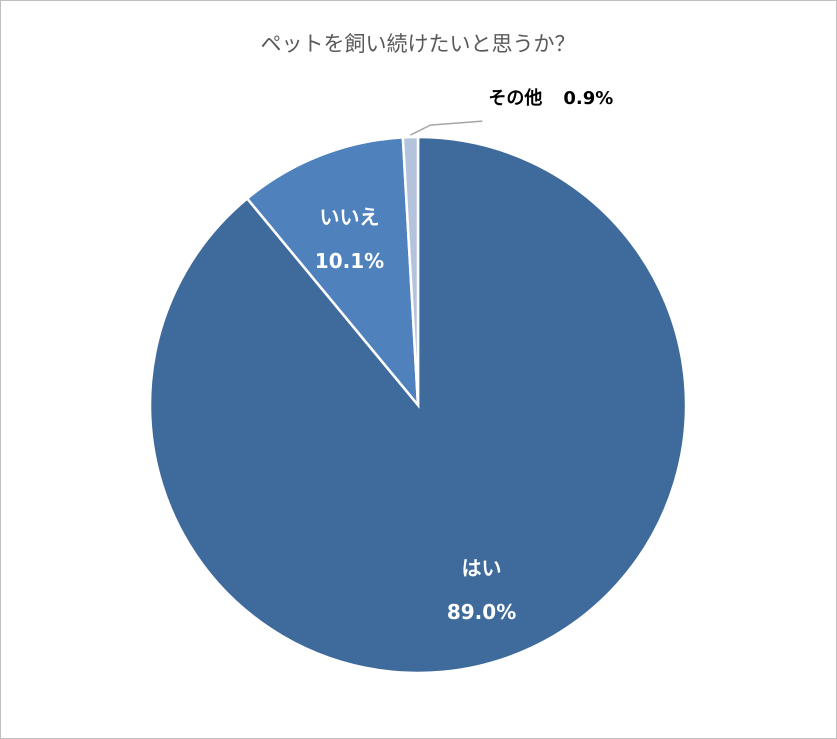  I want to click on data-label-value: 0.9%, so click(588, 98).